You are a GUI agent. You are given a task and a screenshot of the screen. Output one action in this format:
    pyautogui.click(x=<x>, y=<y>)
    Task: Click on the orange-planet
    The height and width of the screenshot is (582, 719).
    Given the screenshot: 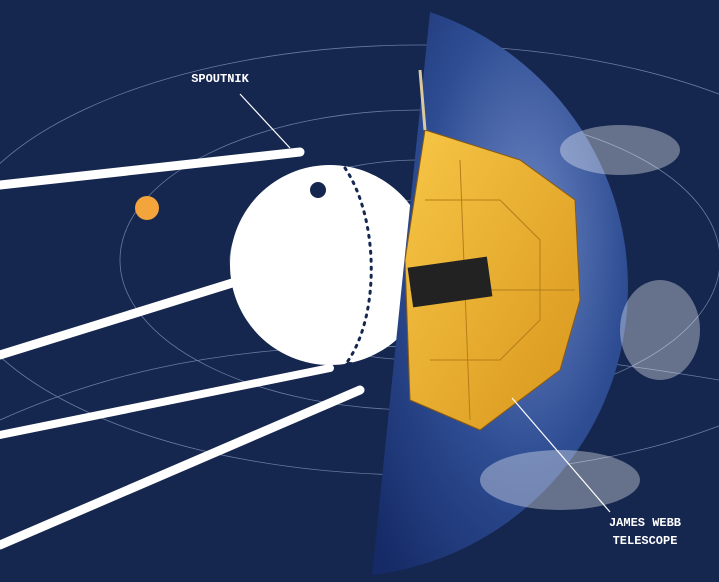 What is the action you would take?
    pyautogui.click(x=147, y=208)
    